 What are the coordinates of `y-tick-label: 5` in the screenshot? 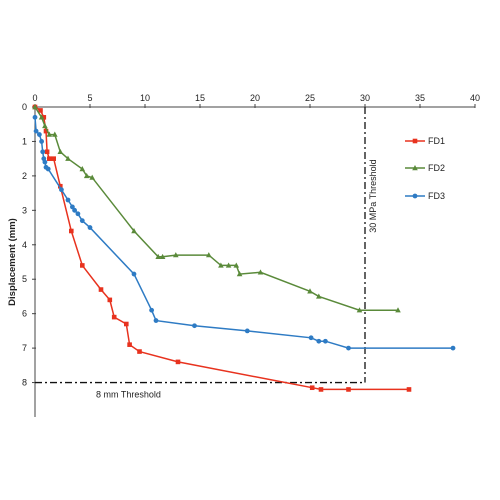 It's located at (24, 279).